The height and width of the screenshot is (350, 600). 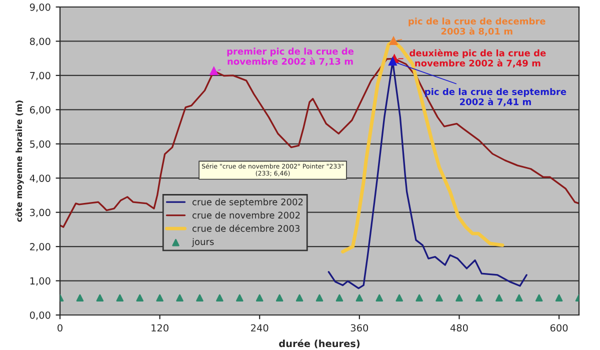 I want to click on y-tick-label: 6,00, so click(x=40, y=110).